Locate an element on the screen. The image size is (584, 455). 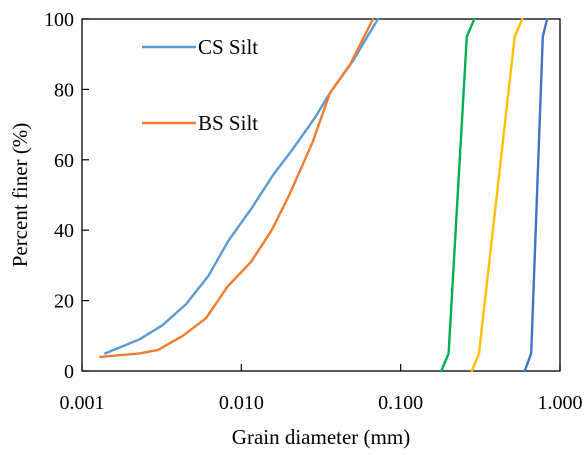
legend-label-bs-silt: BS Silt is located at coordinates (228, 123).